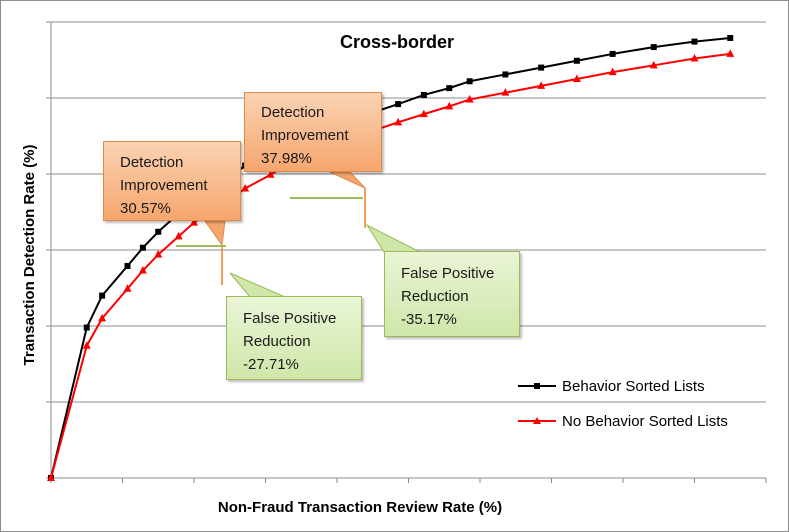  What do you see at coordinates (286, 158) in the screenshot?
I see `callout-value: 37.98%` at bounding box center [286, 158].